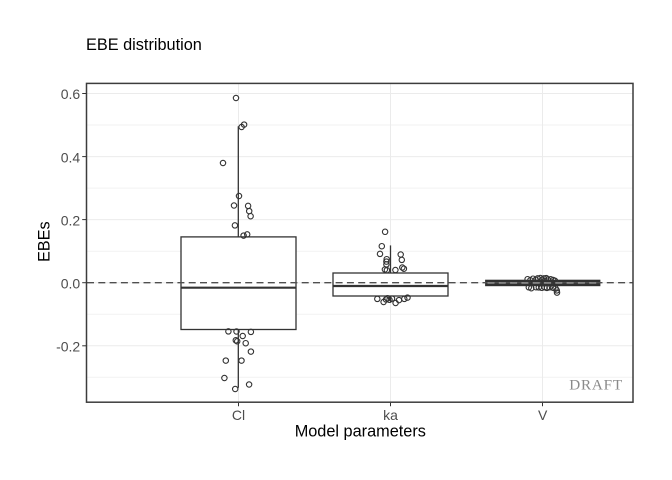 This screenshot has width=672, height=480. Describe the element at coordinates (68, 347) in the screenshot. I see `svg-text: -0.2` at that location.